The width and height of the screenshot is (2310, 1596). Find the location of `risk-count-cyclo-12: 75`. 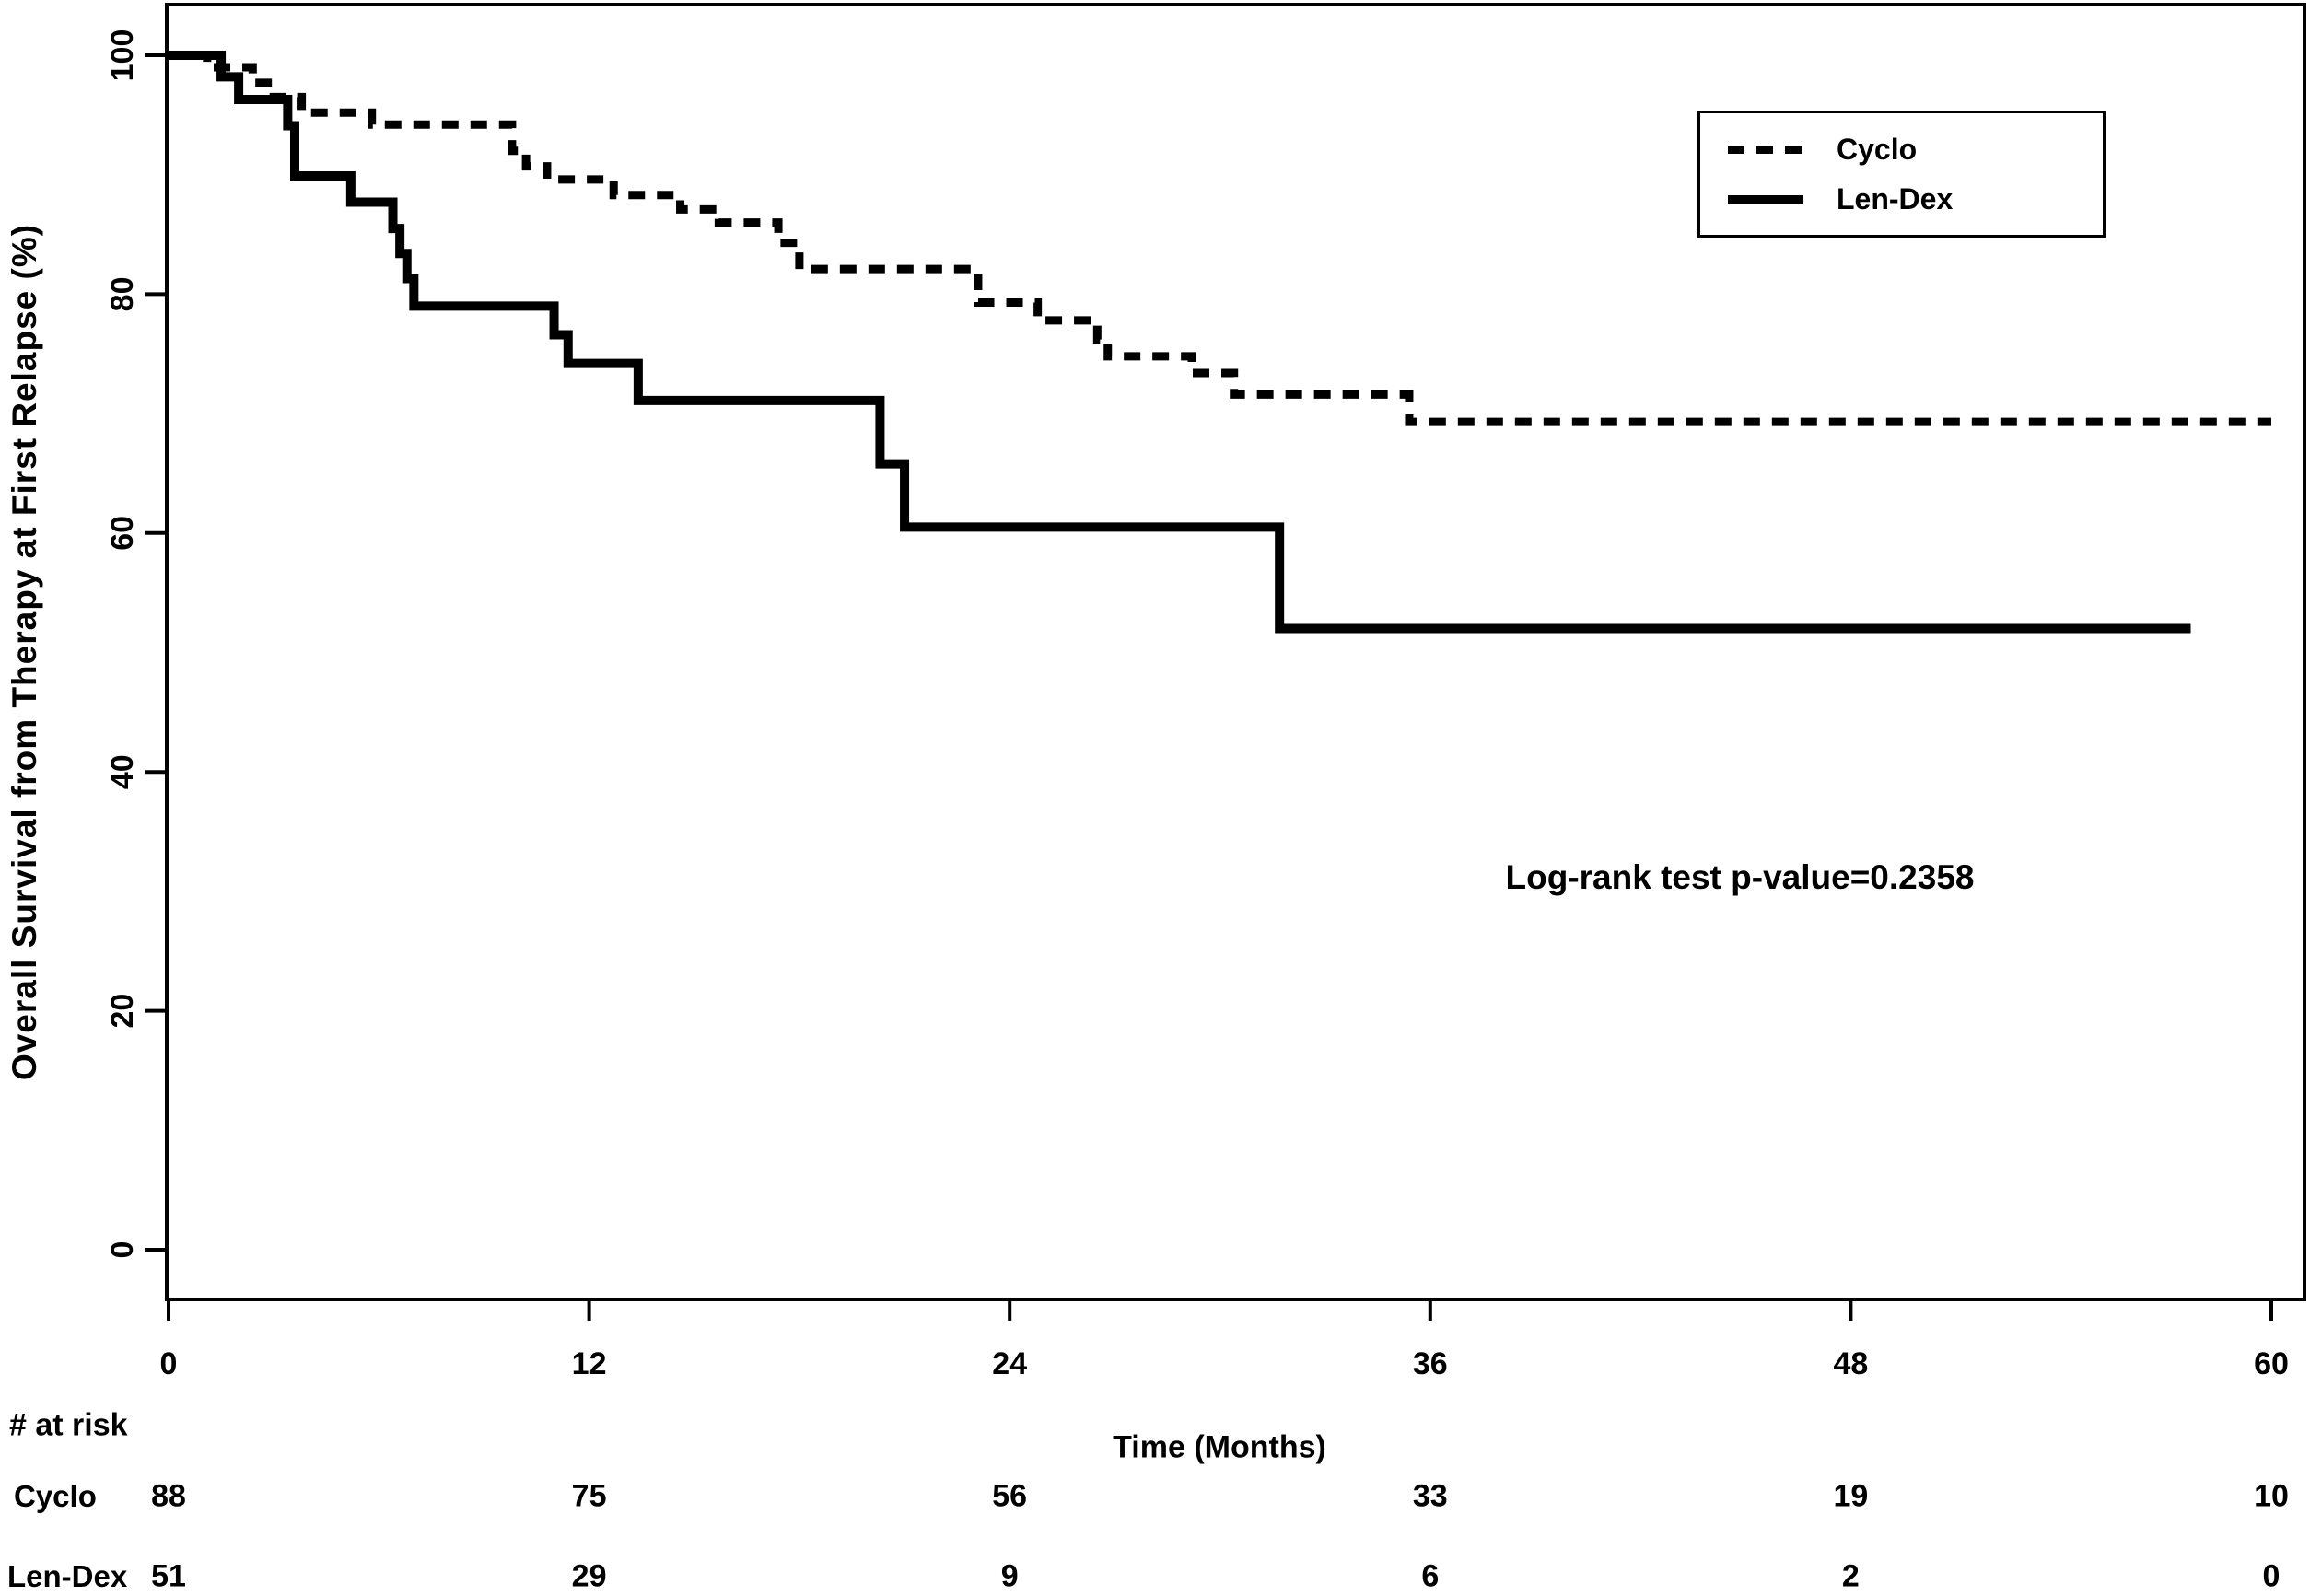

risk-count-cyclo-12: 75 is located at coordinates (589, 1496).